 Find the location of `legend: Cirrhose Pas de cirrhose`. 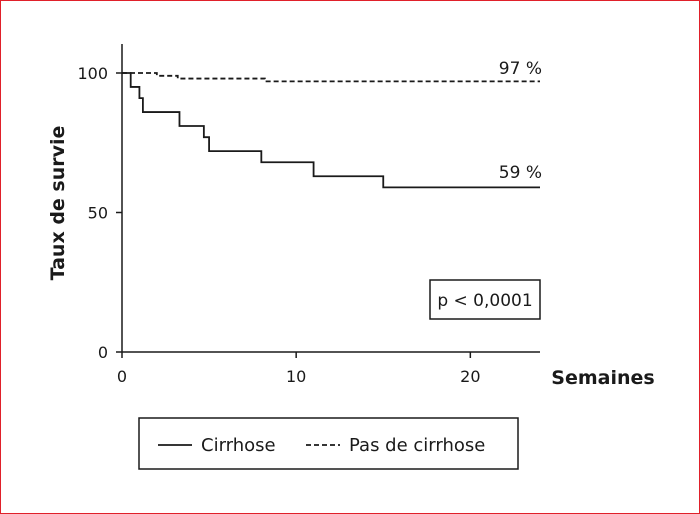

legend: Cirrhose Pas de cirrhose is located at coordinates (328, 443).